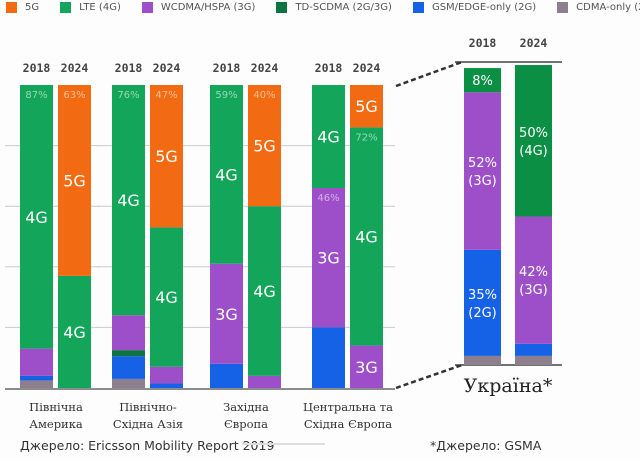 Image resolution: width=640 pixels, height=460 pixels. I want to click on segment-label: 42%, so click(533, 272).